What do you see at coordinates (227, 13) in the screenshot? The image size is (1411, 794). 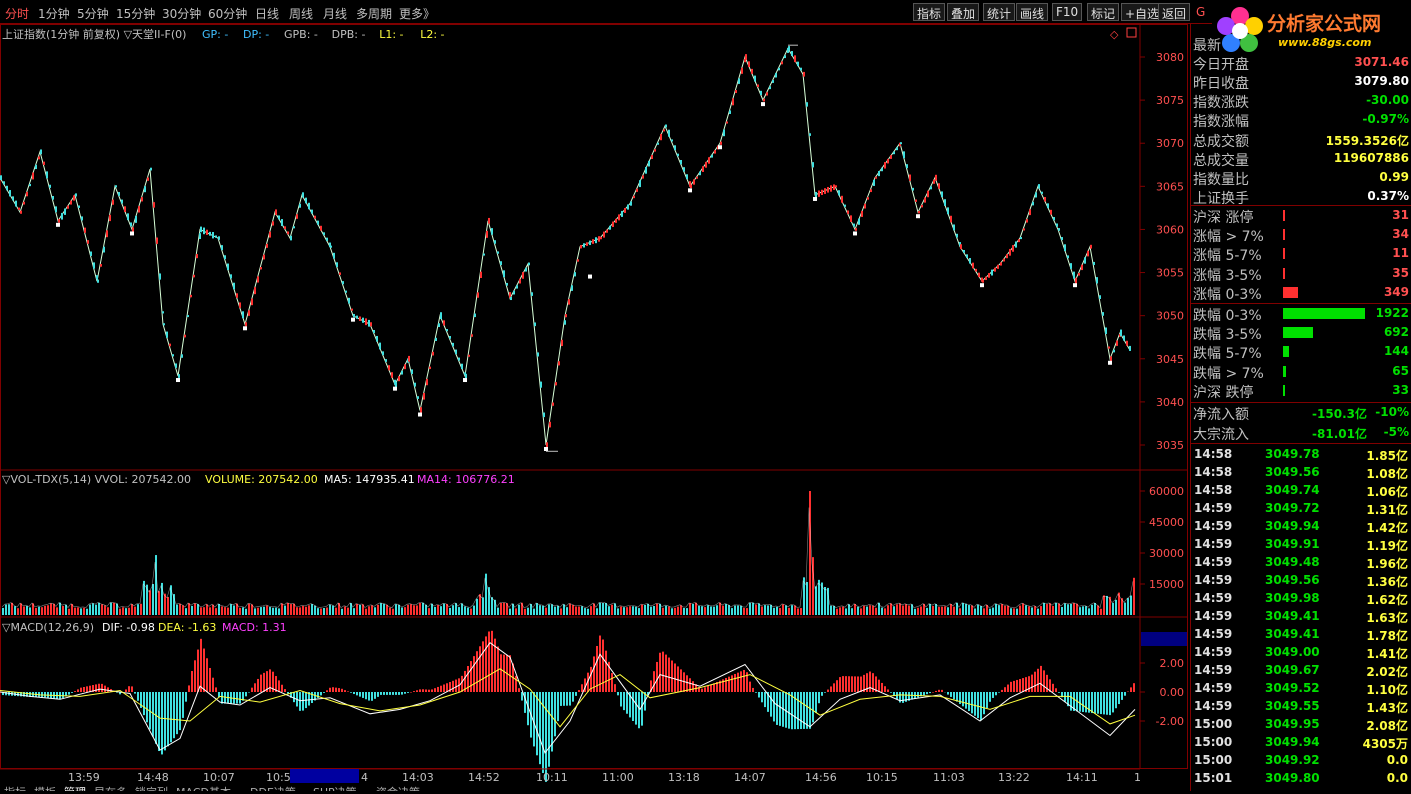 I see `period-tab-5: 60分钟` at bounding box center [227, 13].